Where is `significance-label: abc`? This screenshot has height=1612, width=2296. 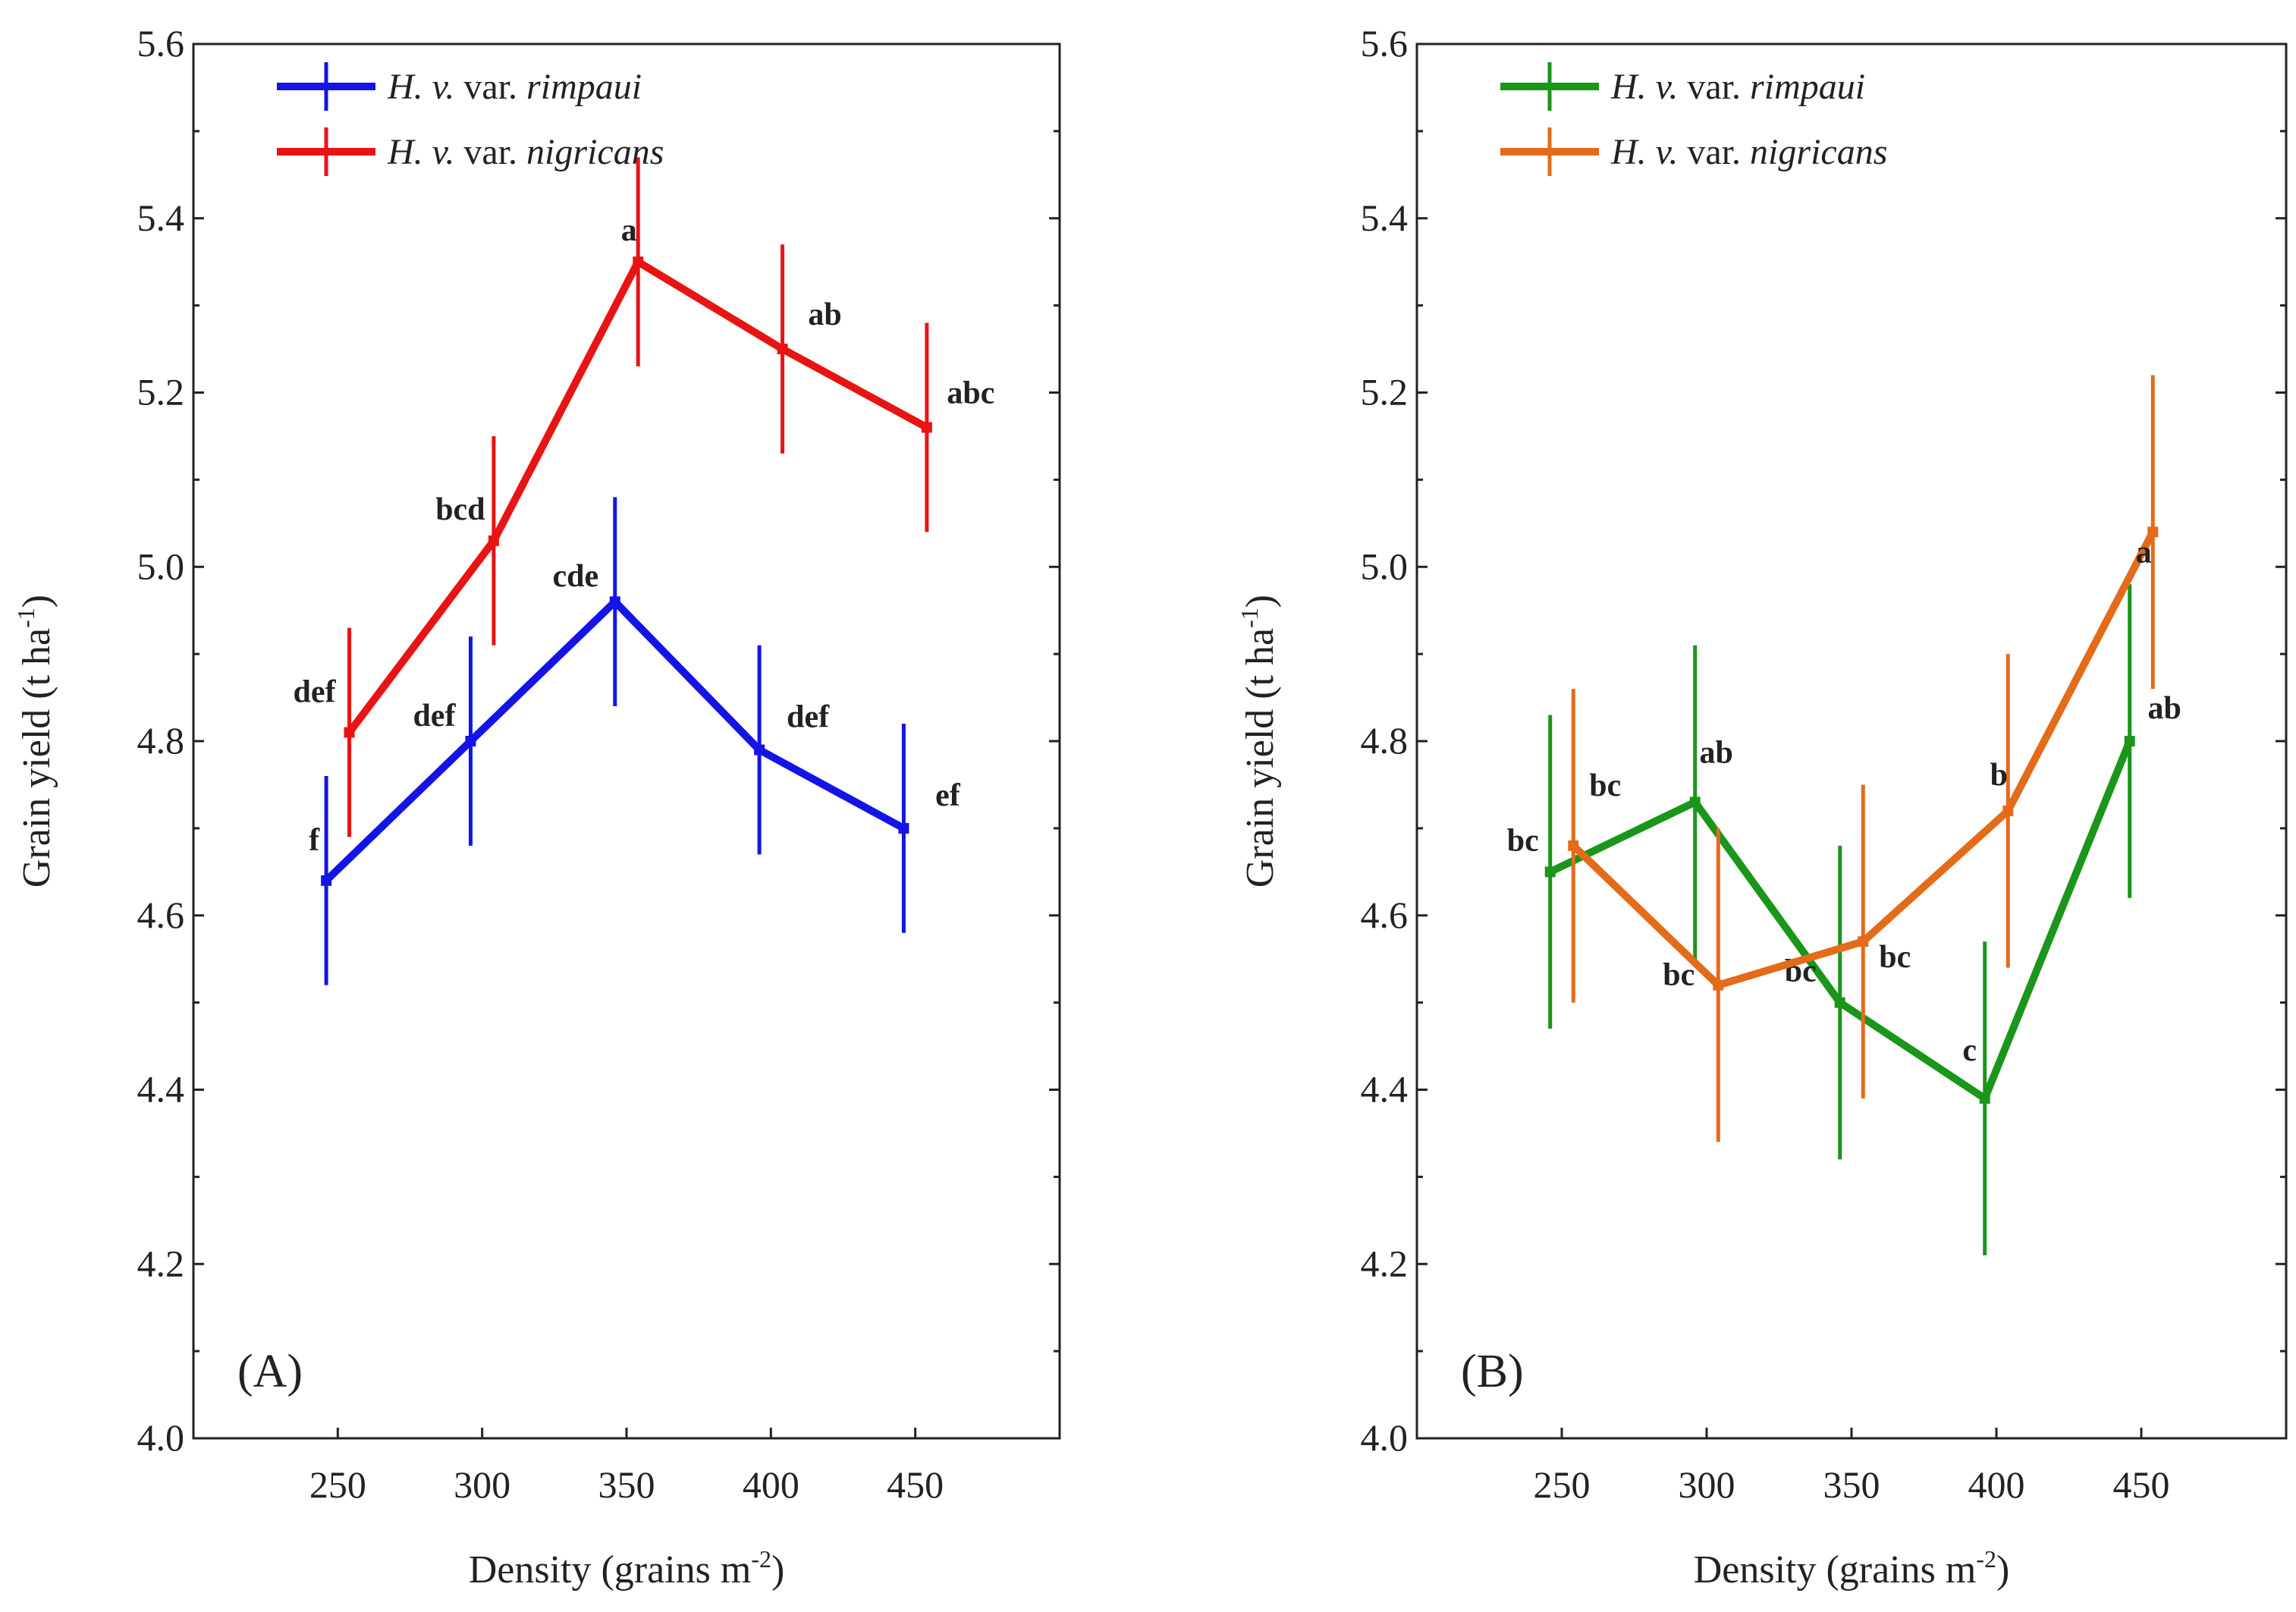 significance-label: abc is located at coordinates (970, 393).